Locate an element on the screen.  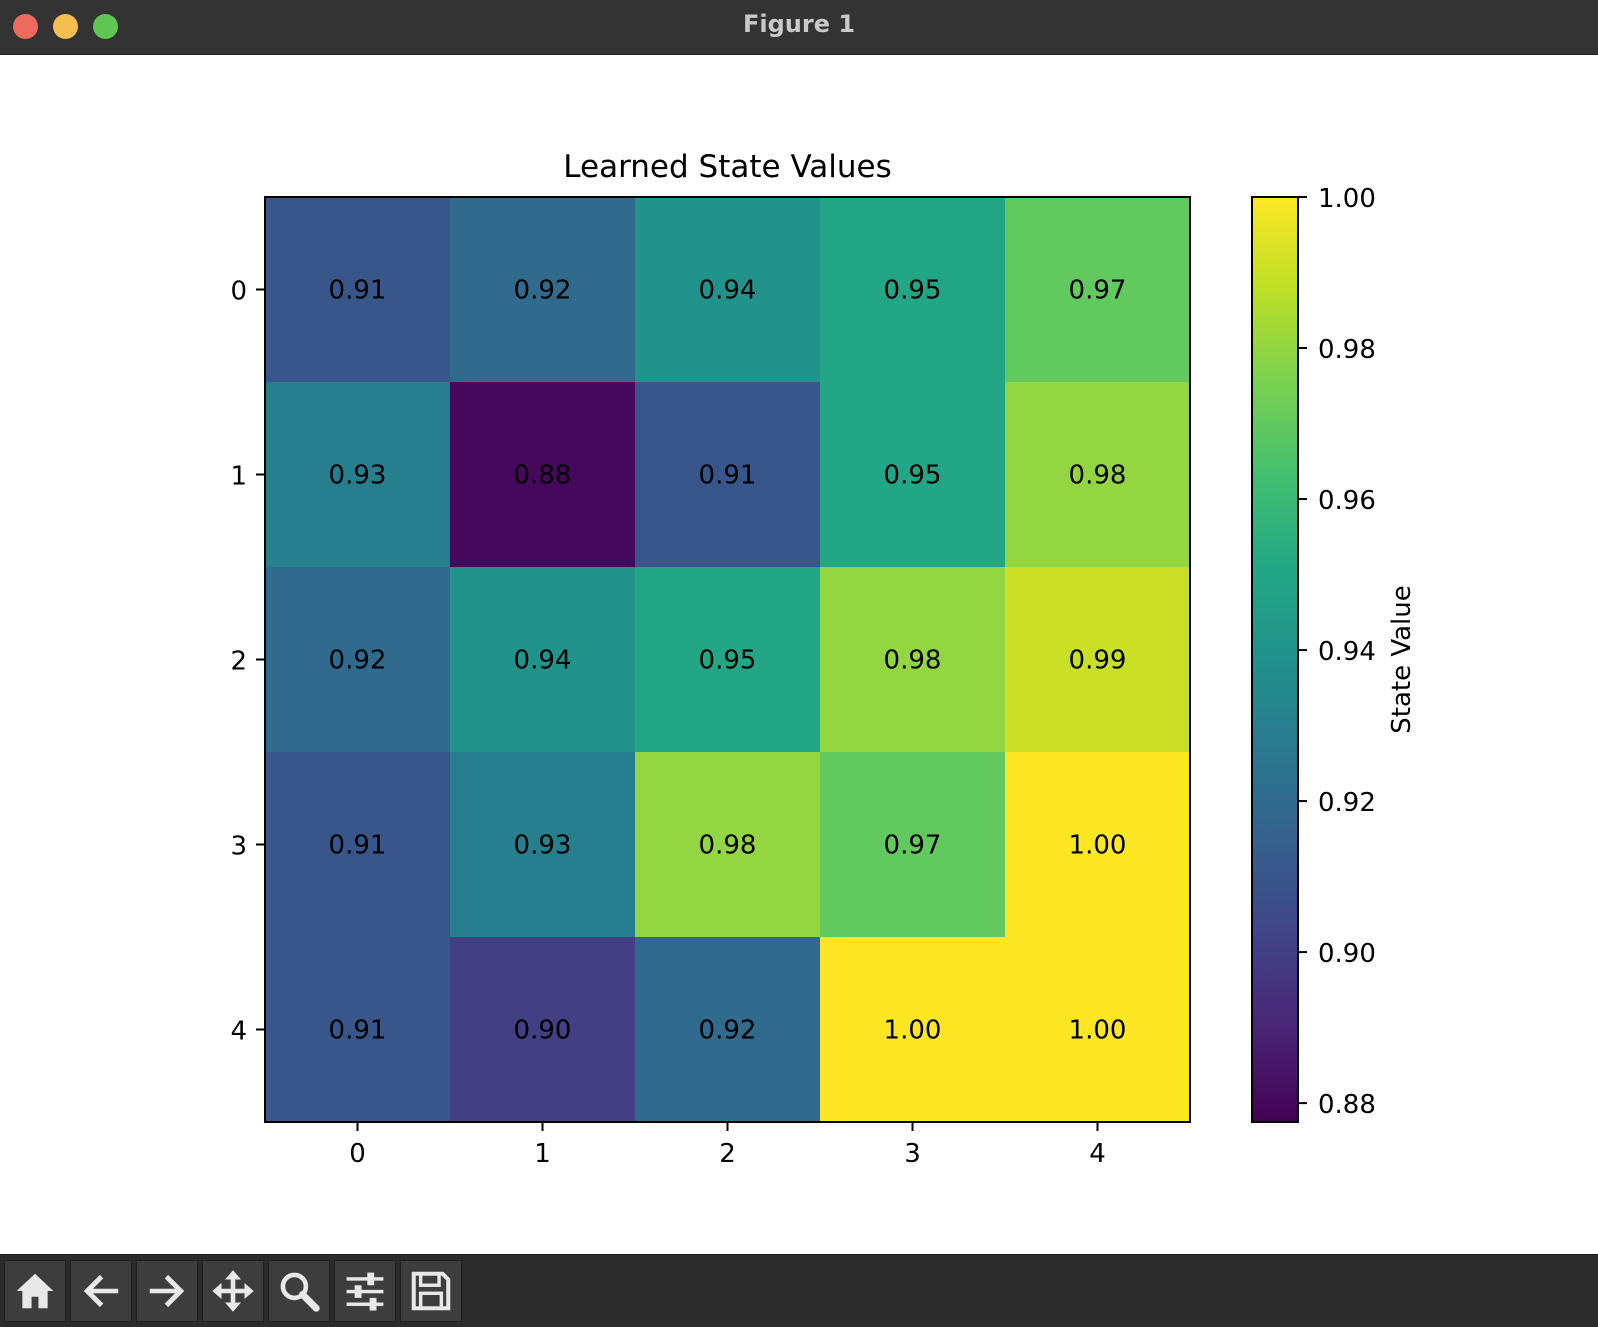
minimize-window-button is located at coordinates (65, 26).